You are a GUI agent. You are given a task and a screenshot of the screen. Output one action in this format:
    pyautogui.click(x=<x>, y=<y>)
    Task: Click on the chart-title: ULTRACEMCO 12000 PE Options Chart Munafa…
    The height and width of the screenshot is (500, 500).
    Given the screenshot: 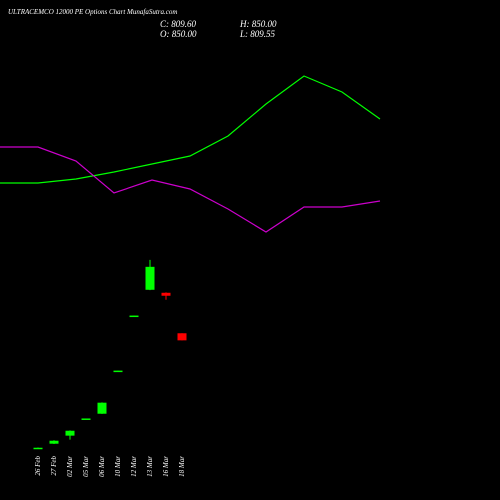 What is the action you would take?
    pyautogui.click(x=92, y=12)
    